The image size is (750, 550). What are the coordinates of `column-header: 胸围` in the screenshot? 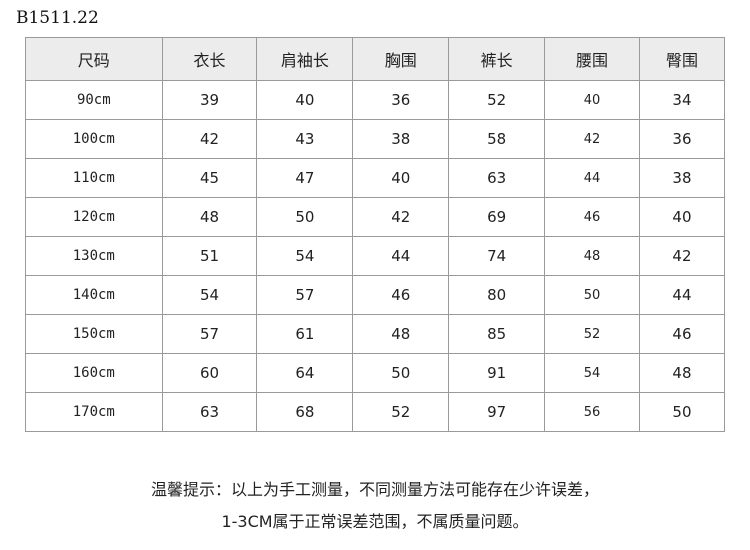 It's located at (401, 59).